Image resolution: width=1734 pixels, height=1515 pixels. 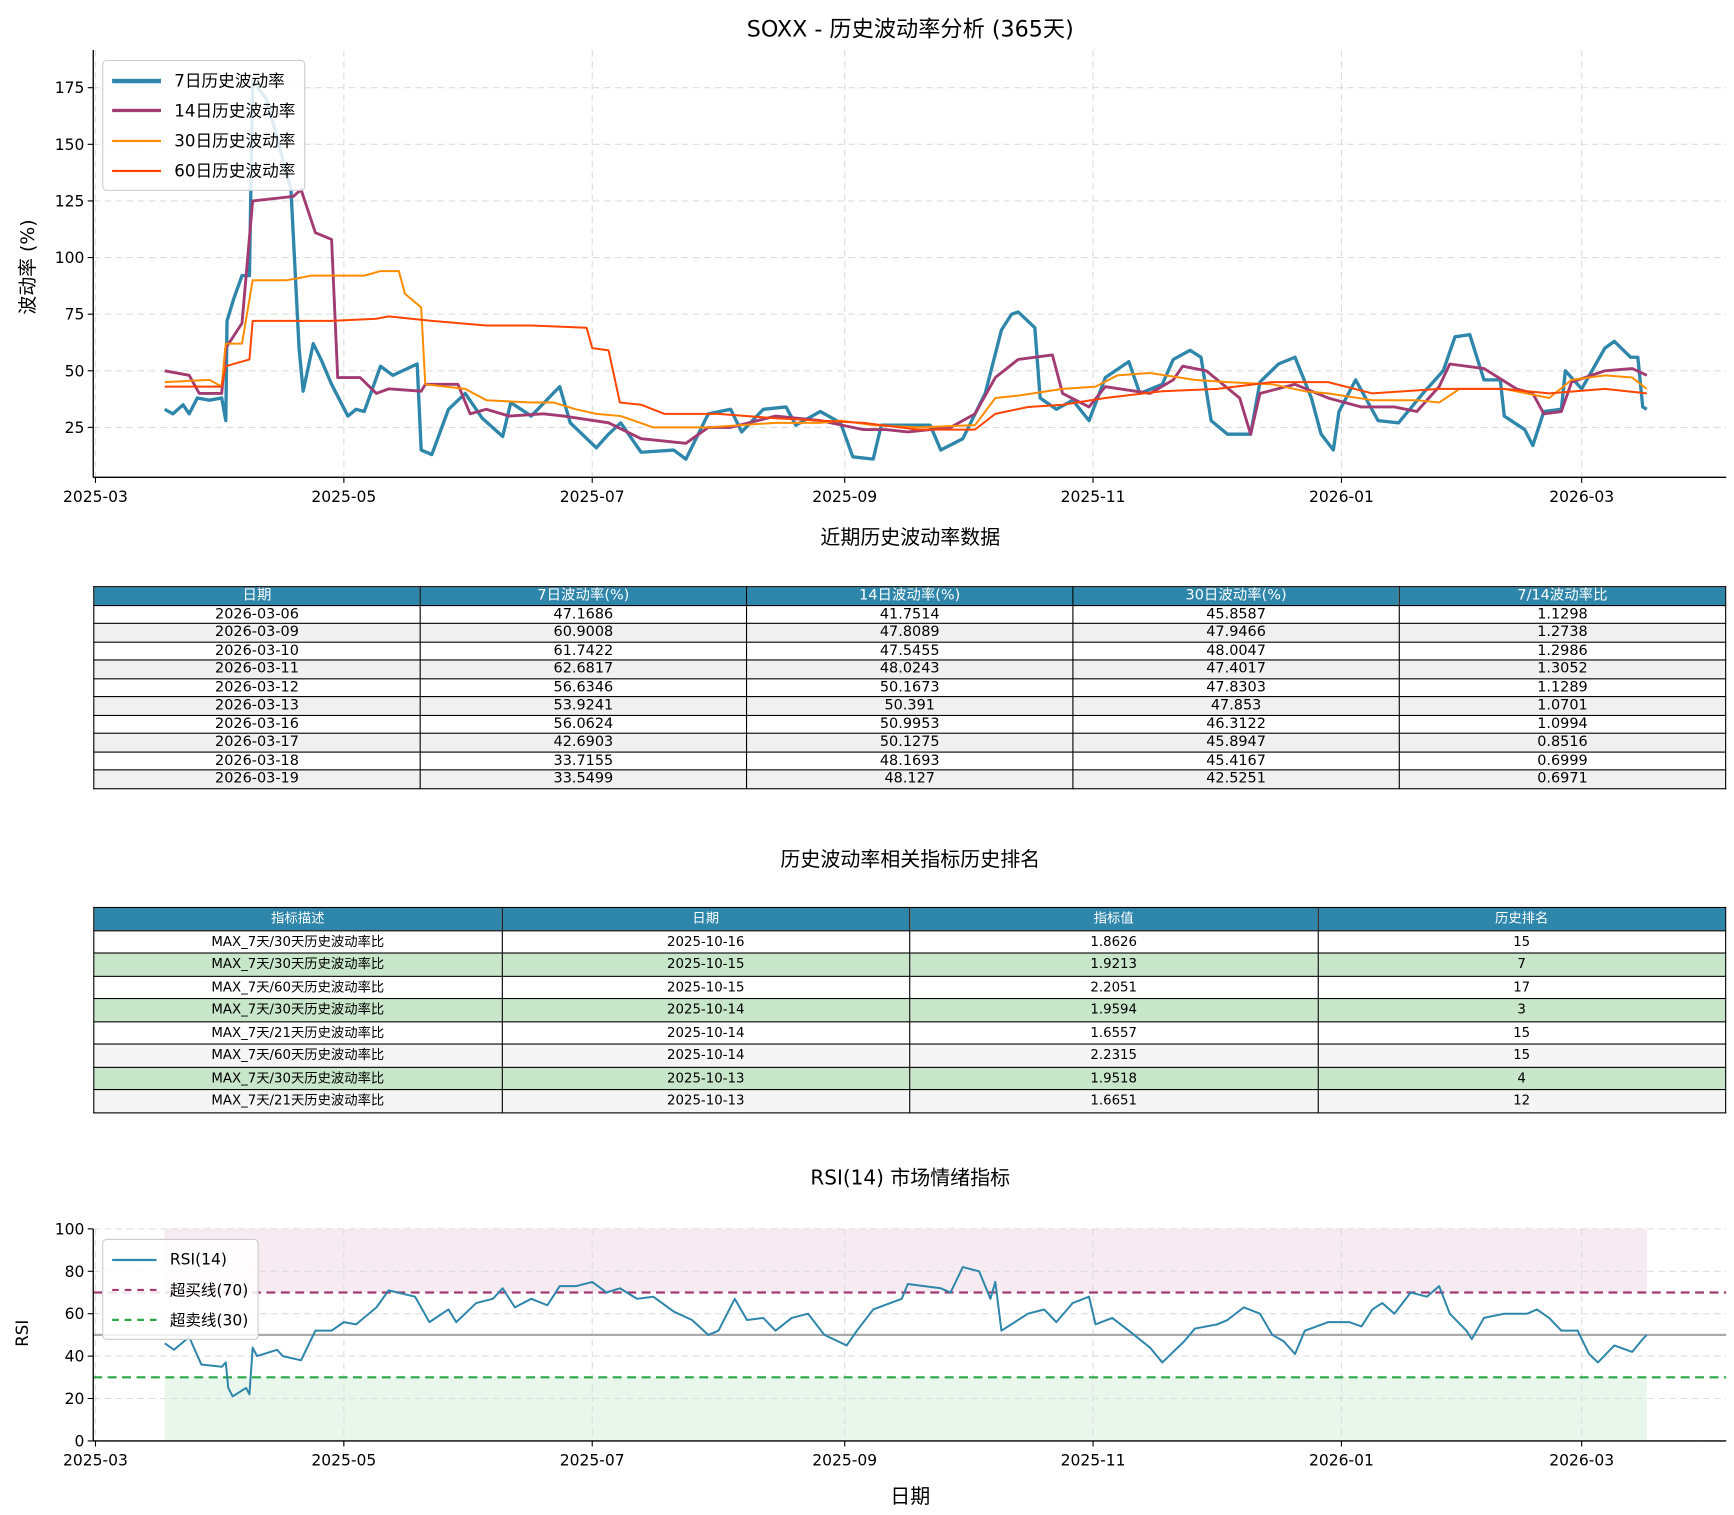 I want to click on recent-volatility-cell: 60.9008, so click(x=583, y=632).